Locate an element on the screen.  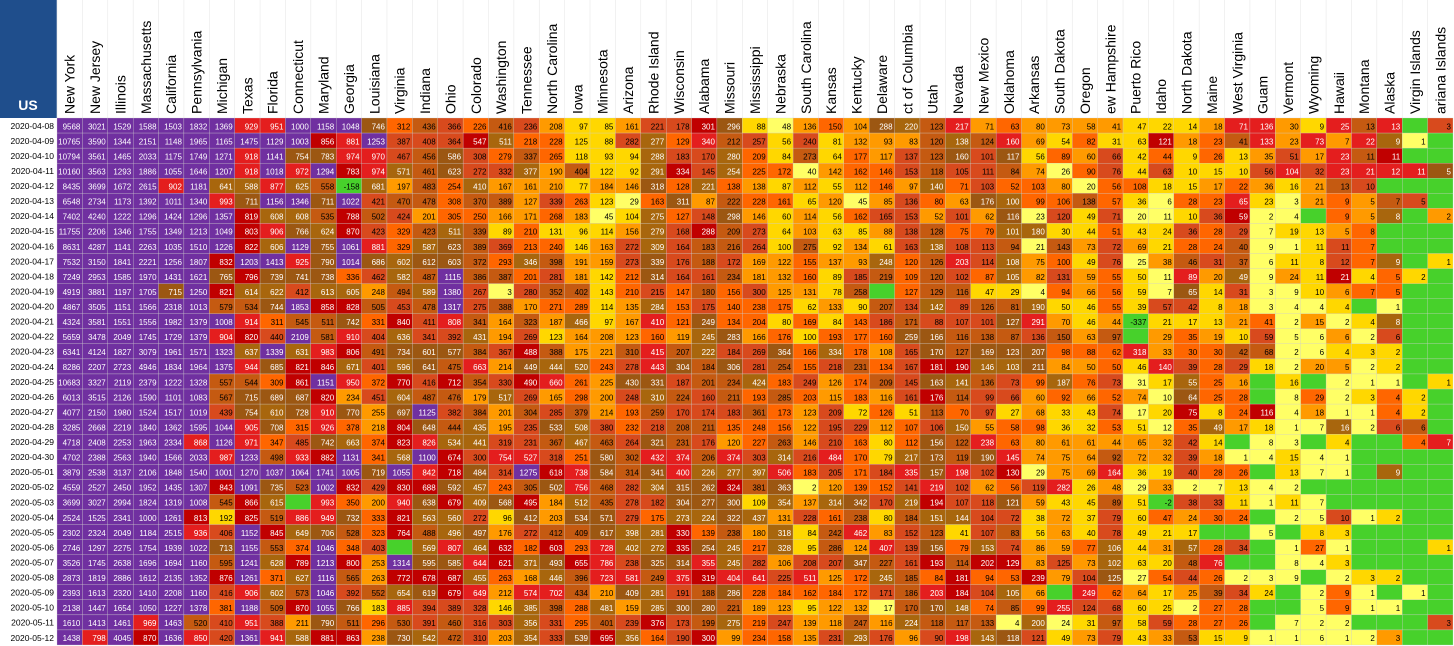
cell-value: 488 is located at coordinates (429, 533).